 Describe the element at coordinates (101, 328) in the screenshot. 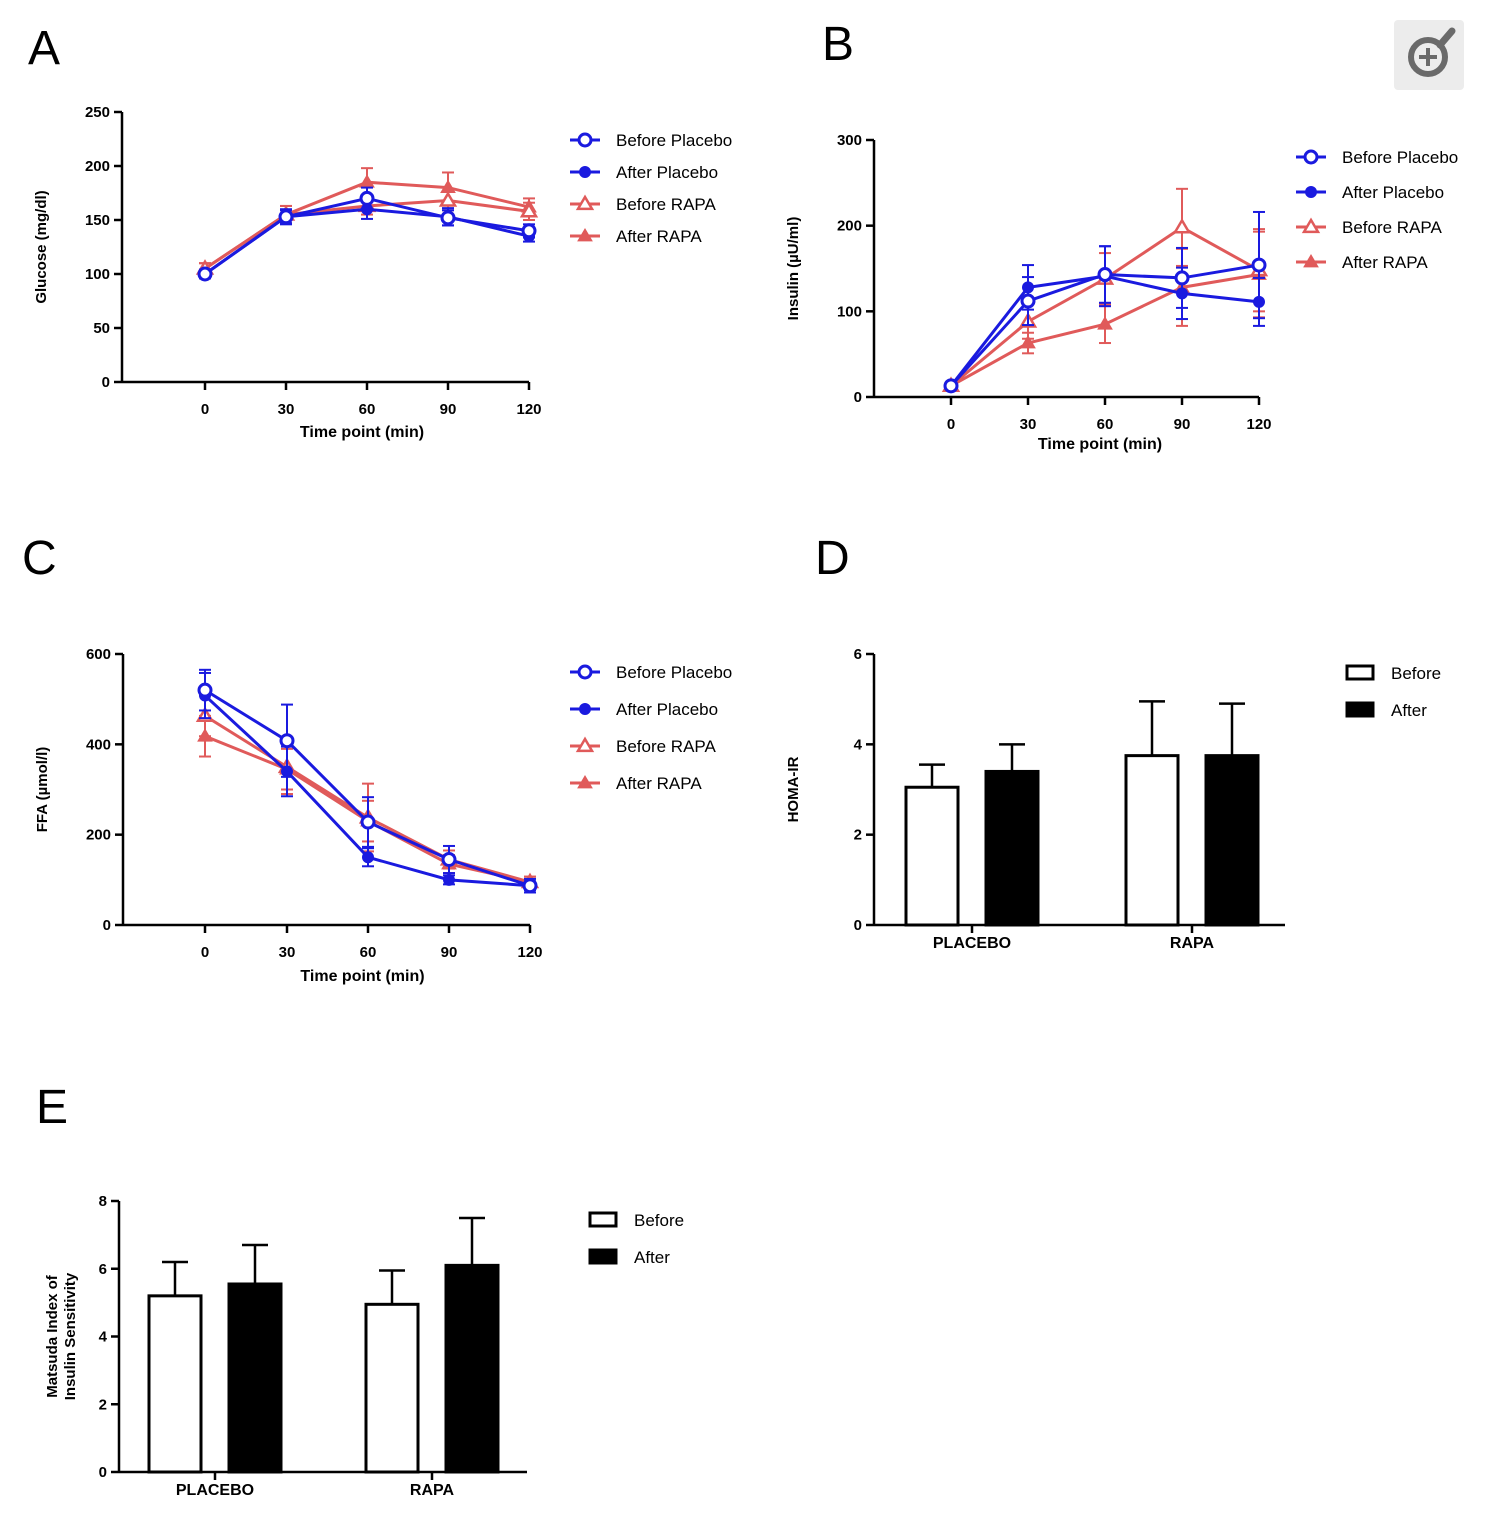

I see `y-tick-label: 50` at that location.